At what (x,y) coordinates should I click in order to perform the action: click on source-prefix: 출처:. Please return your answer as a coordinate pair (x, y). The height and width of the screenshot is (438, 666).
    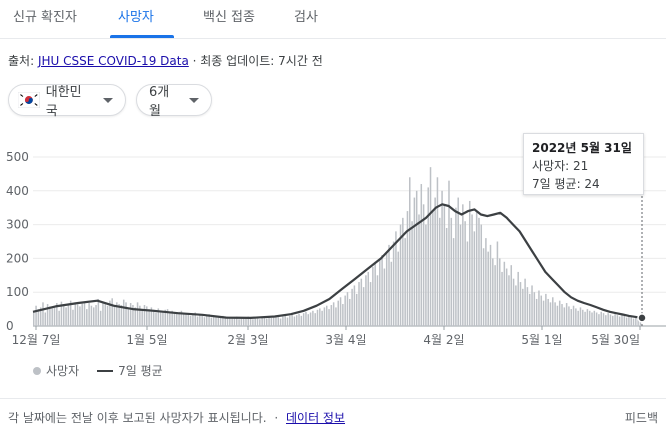
    Looking at the image, I should click on (23, 61).